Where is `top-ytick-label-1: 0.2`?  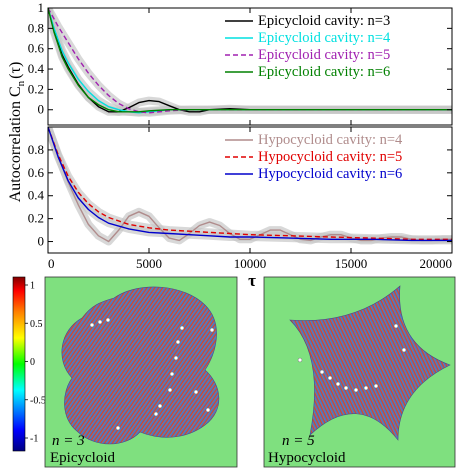 top-ytick-label-1: 0.2 is located at coordinates (36, 88).